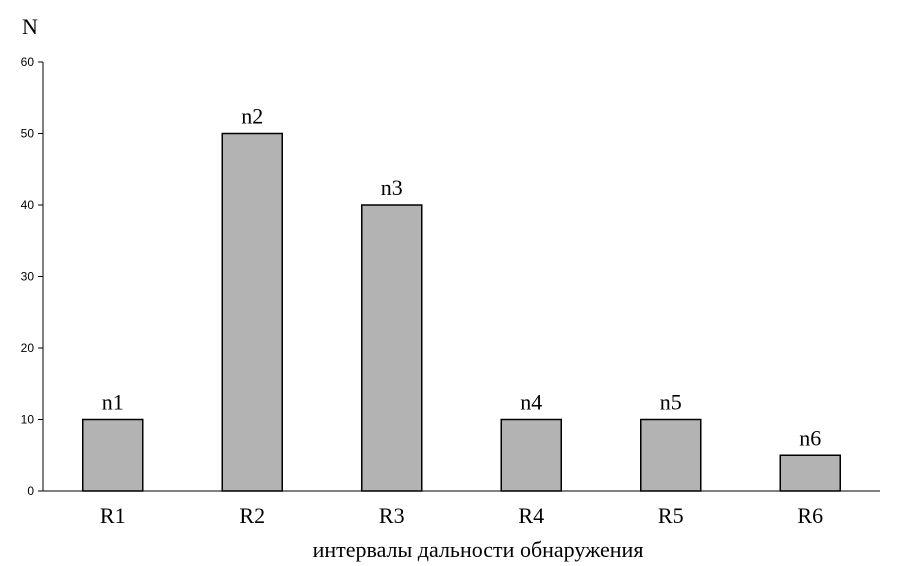 Image resolution: width=907 pixels, height=566 pixels. What do you see at coordinates (531, 515) in the screenshot?
I see `category-label-r4: R4` at bounding box center [531, 515].